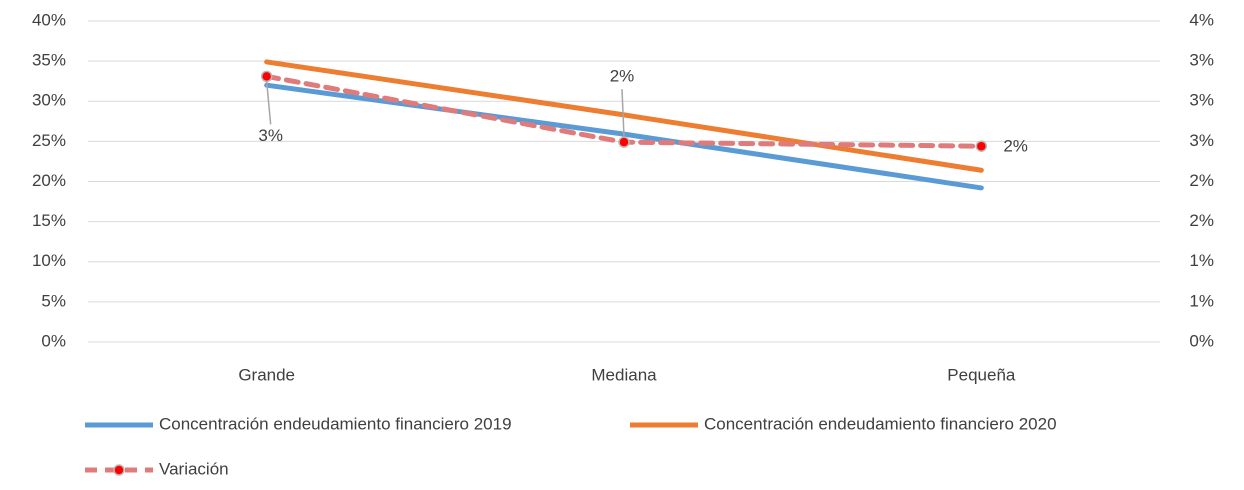 The height and width of the screenshot is (490, 1244). I want to click on y-tick-label: 10%, so click(49, 260).